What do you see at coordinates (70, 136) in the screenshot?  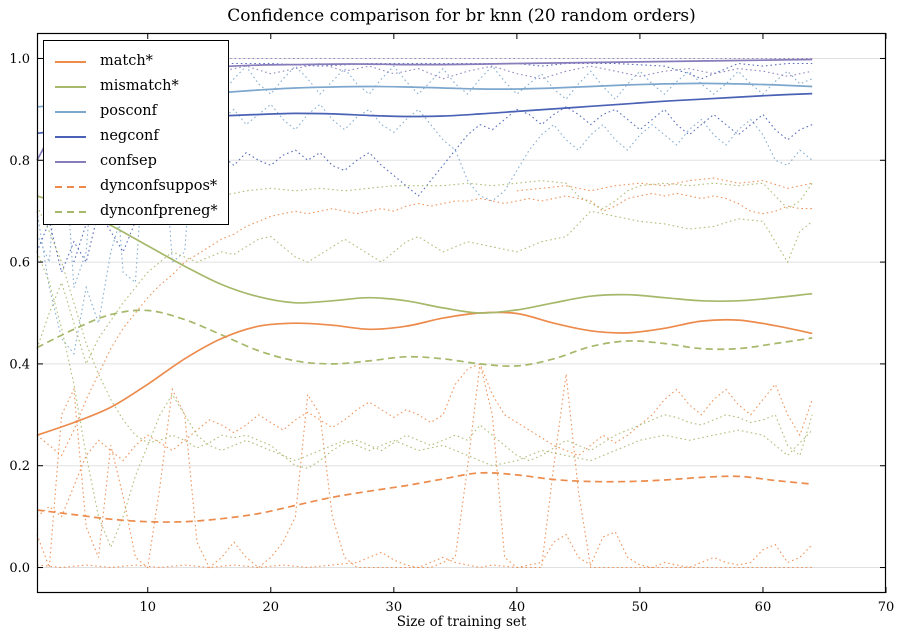 I see `legend-line-sample-negconf` at bounding box center [70, 136].